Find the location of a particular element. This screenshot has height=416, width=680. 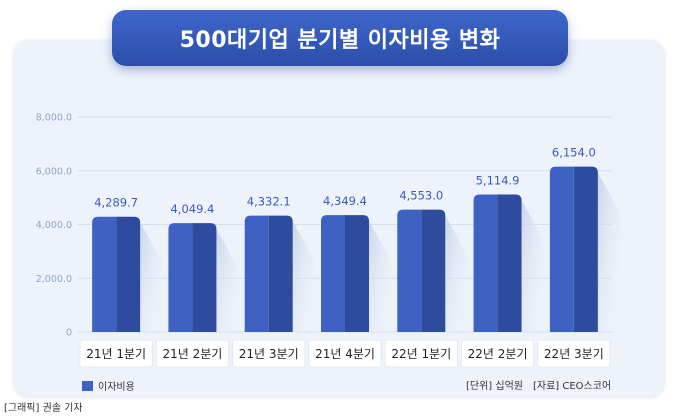

category-label: 21년 1분기 is located at coordinates (116, 354).